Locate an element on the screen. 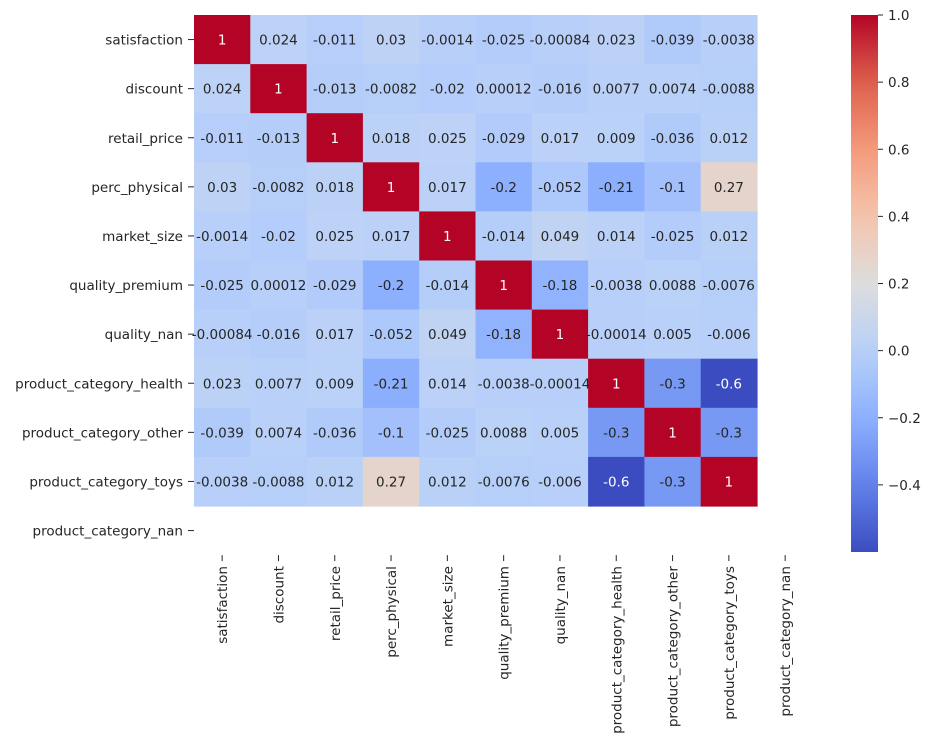  y-tick-label: perc_physical is located at coordinates (137, 188).